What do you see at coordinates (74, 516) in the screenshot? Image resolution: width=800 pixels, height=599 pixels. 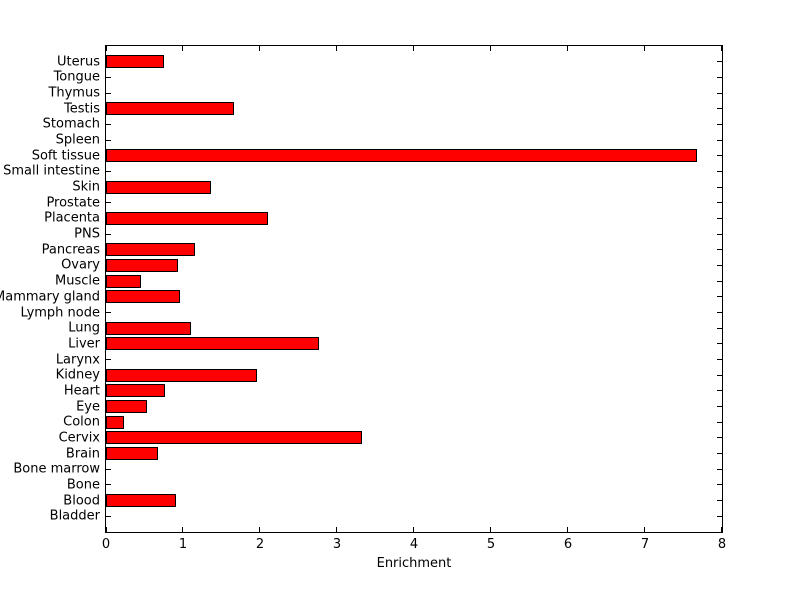 I see `y-axis-label: Bladder` at bounding box center [74, 516].